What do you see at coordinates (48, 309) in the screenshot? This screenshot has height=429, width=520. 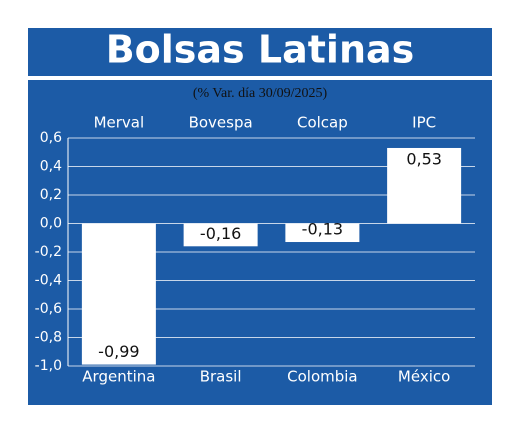 I see `y-tick-label: -0,6` at bounding box center [48, 309].